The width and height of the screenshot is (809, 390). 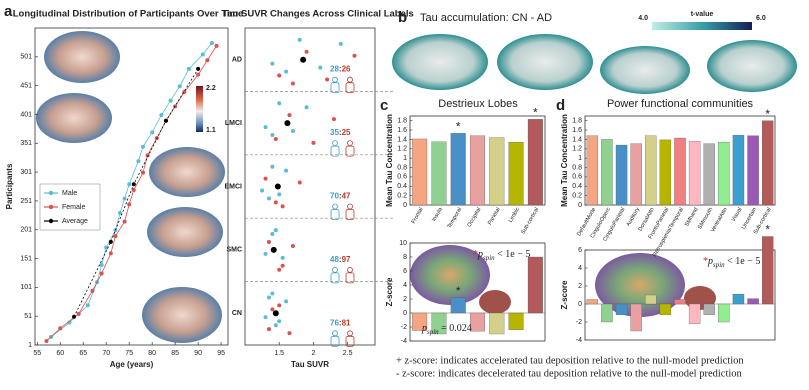 What do you see at coordinates (233, 123) in the screenshot?
I see `y-tick-label: LMCI` at bounding box center [233, 123].